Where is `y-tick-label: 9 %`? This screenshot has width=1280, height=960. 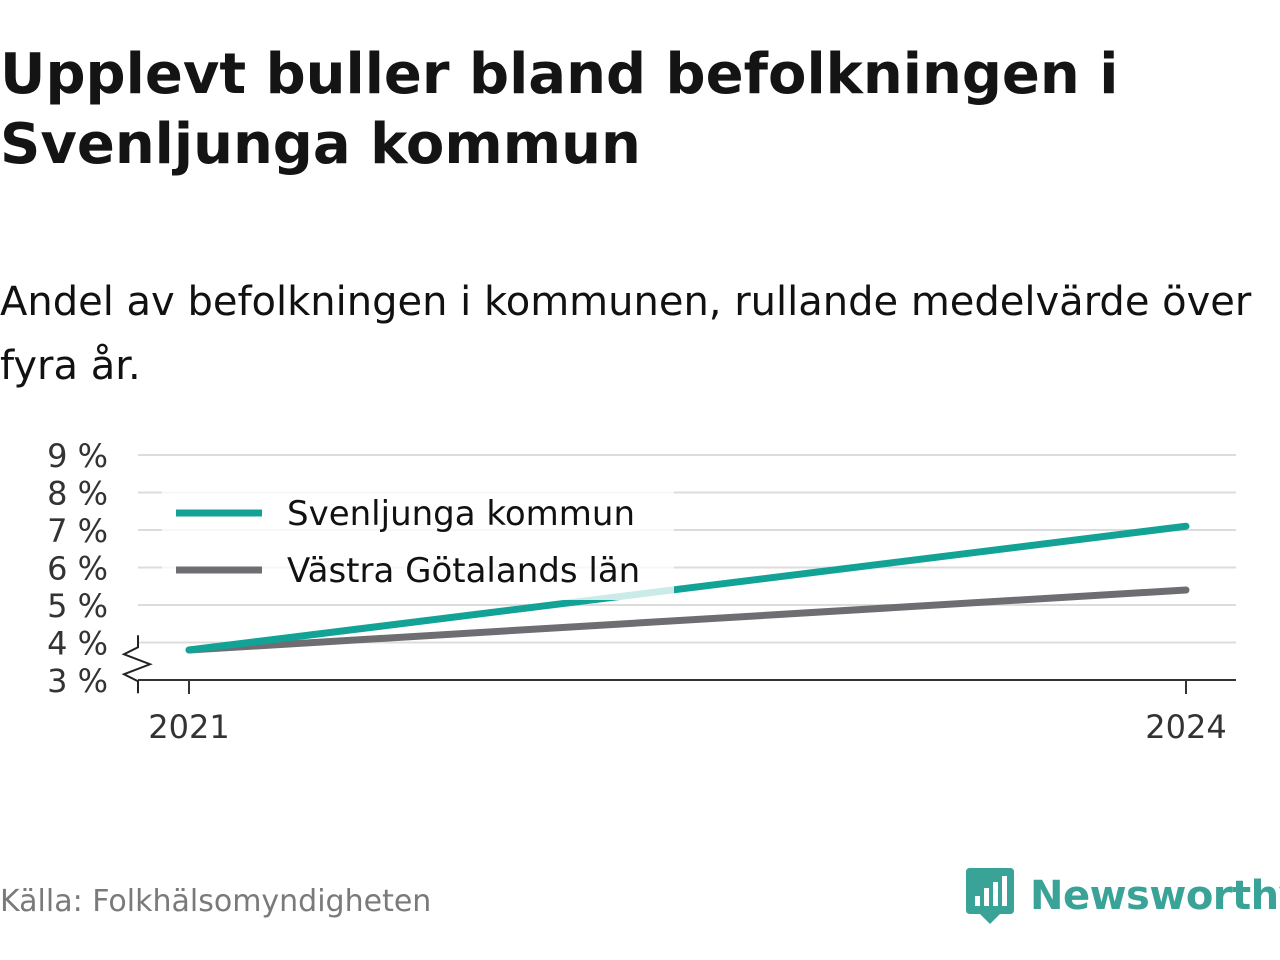 y-tick-label: 9 % is located at coordinates (77, 456).